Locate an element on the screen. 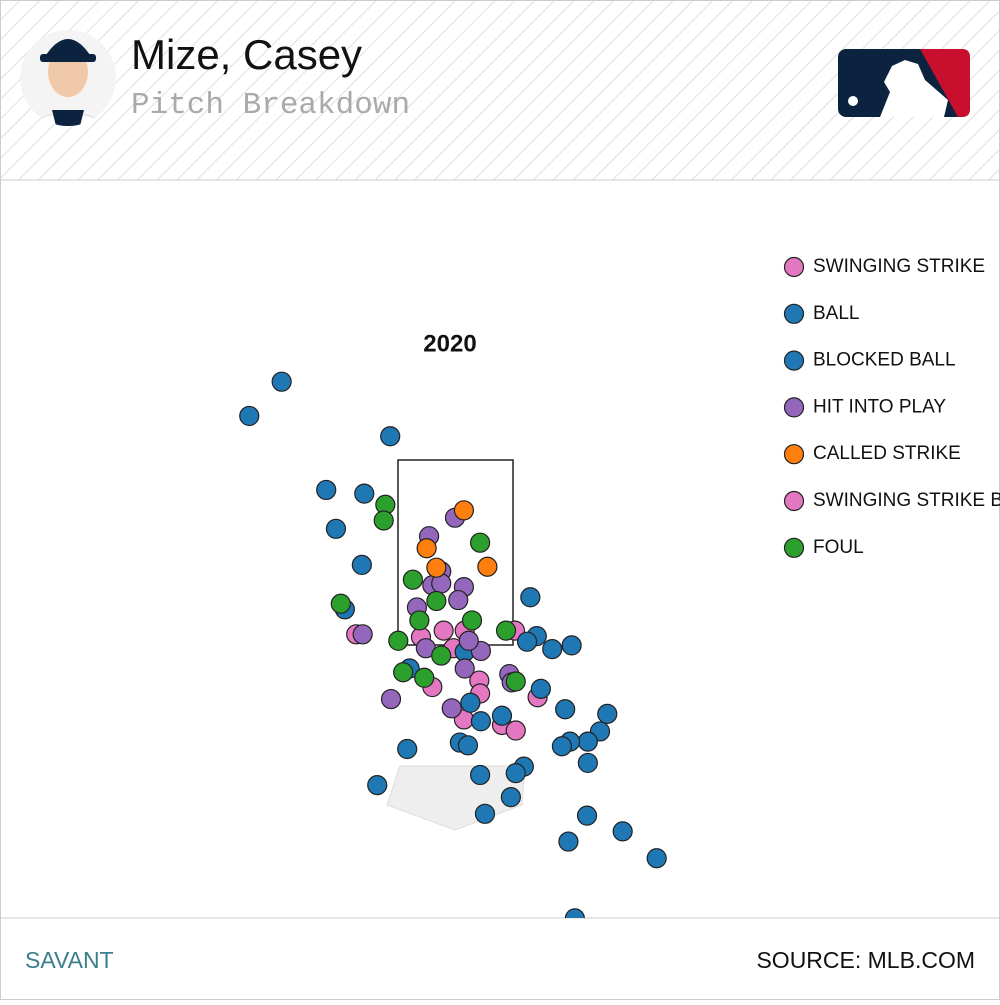 The width and height of the screenshot is (1000, 1005). footer-source: SOURCE: MLB.COM is located at coordinates (865, 960).